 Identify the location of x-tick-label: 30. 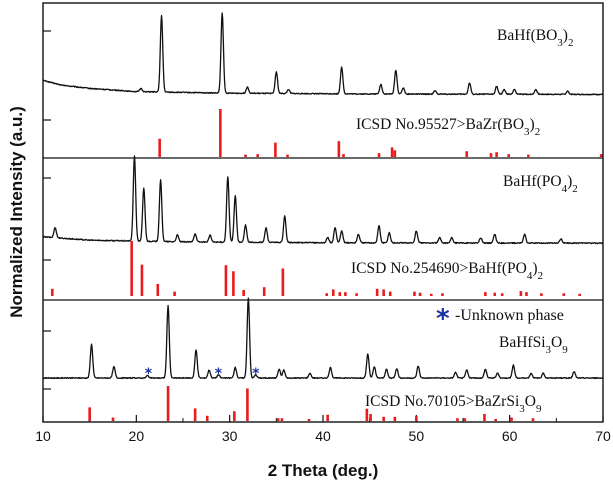
(230, 436).